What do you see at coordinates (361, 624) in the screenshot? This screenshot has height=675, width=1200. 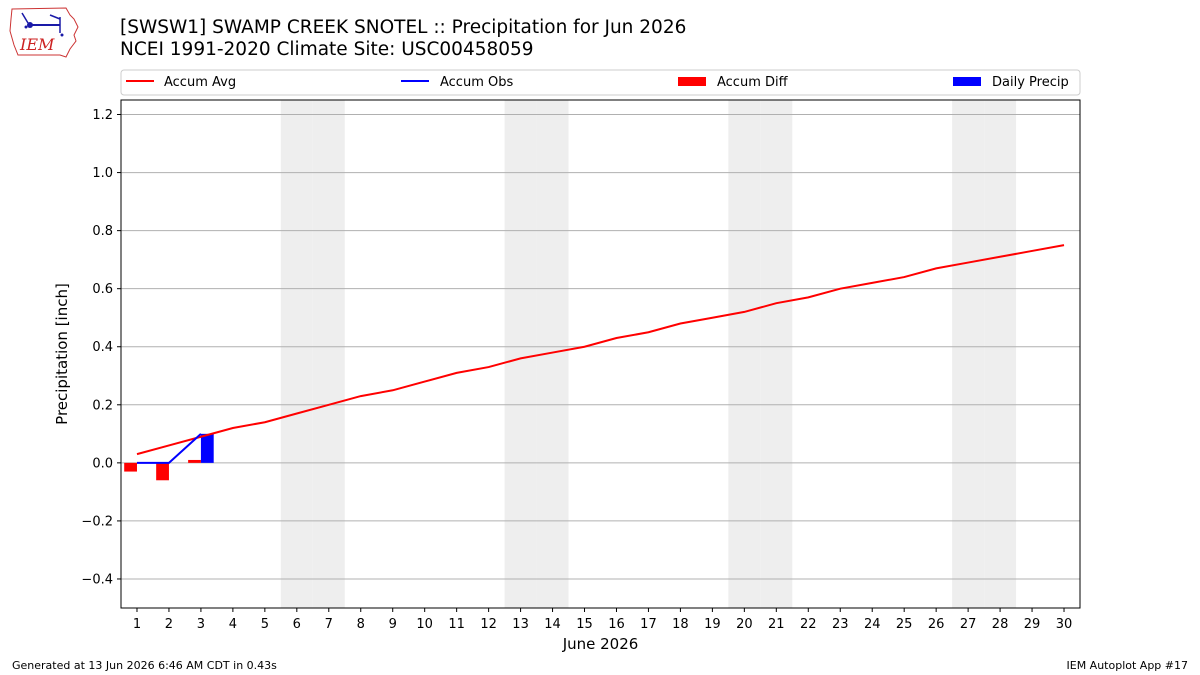 I see `x-tick-label: 8` at bounding box center [361, 624].